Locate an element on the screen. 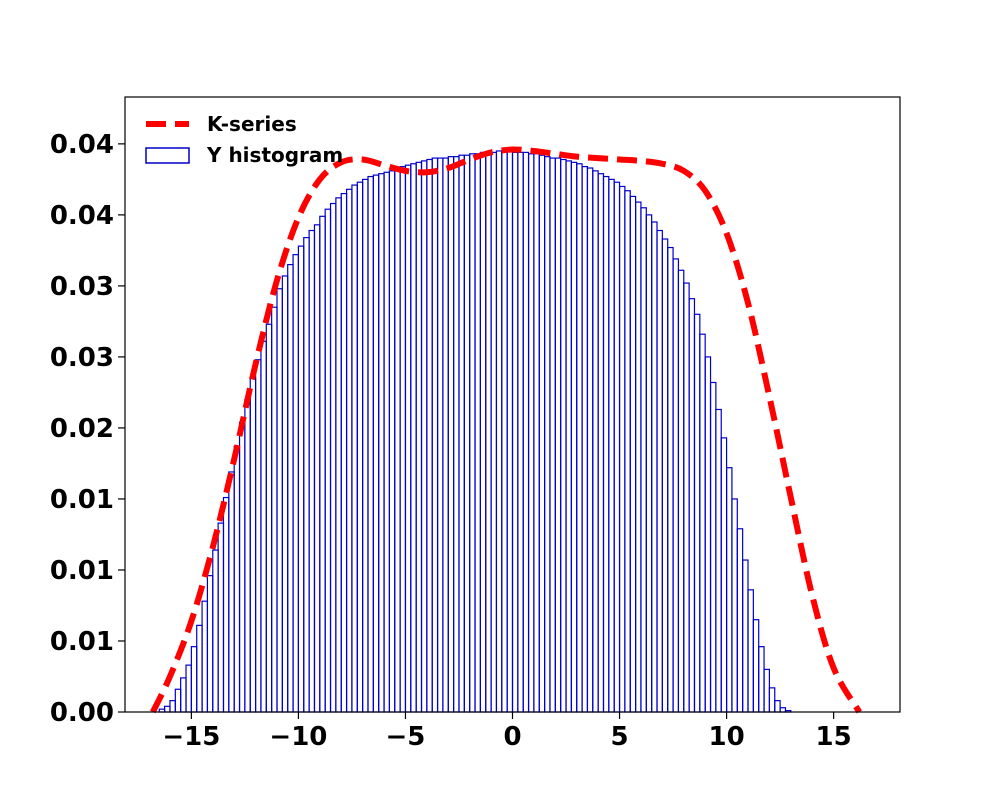 The height and width of the screenshot is (800, 1000). x-tick-label: −5 is located at coordinates (406, 737).